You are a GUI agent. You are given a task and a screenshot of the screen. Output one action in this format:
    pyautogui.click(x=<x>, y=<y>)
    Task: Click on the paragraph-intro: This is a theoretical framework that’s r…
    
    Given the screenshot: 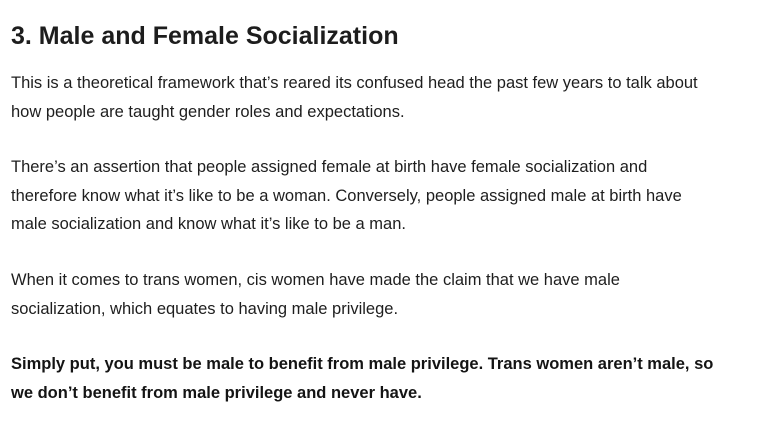 What is the action you would take?
    pyautogui.click(x=391, y=97)
    